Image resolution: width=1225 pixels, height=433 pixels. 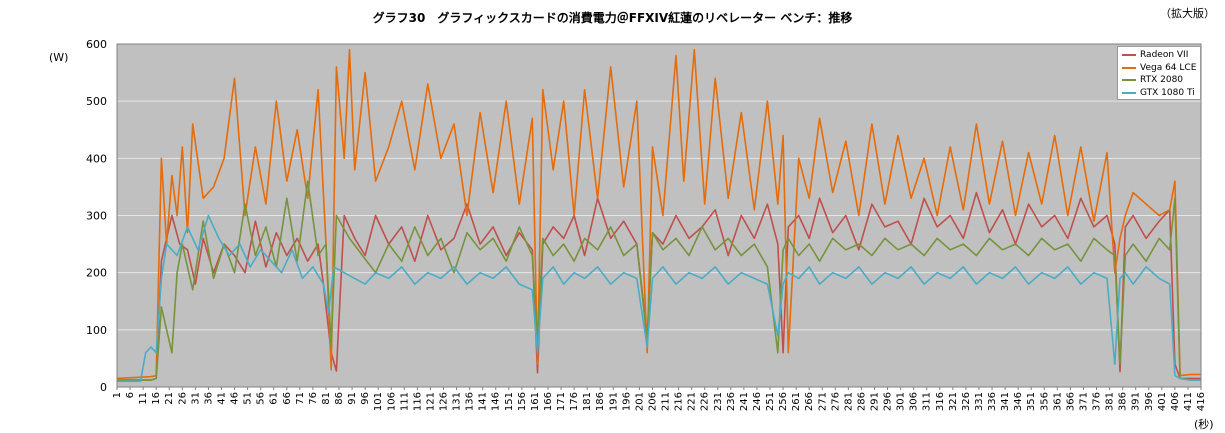 What do you see at coordinates (966, 401) in the screenshot?
I see `x-tick-label: 326` at bounding box center [966, 401].